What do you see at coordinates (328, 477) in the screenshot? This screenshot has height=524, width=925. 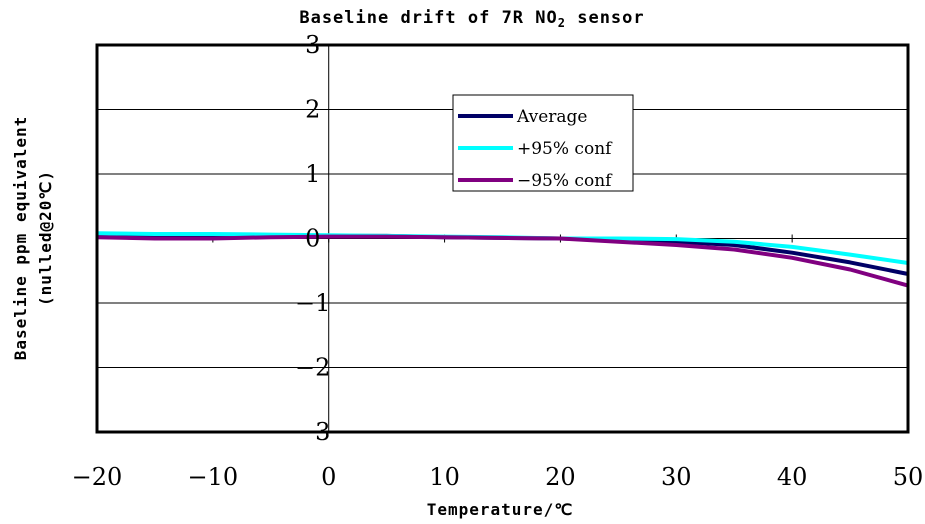 I see `x-tick-label: 0` at bounding box center [328, 477].